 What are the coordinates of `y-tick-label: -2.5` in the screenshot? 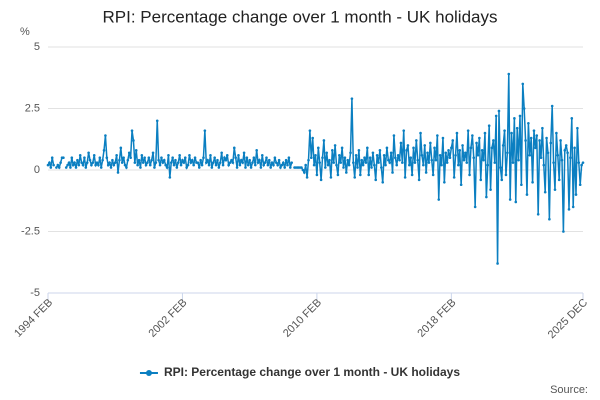 It's located at (30, 231).